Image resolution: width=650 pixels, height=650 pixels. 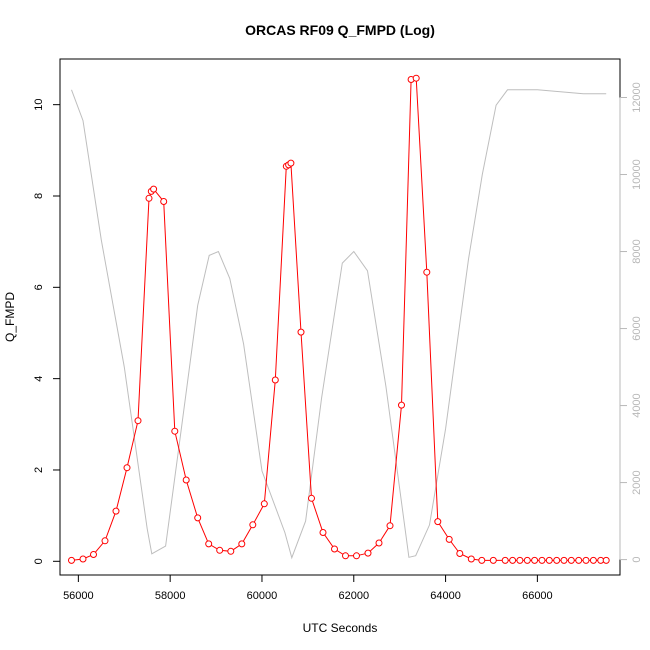 I want to click on y2-tick-label: 0, so click(x=637, y=560).